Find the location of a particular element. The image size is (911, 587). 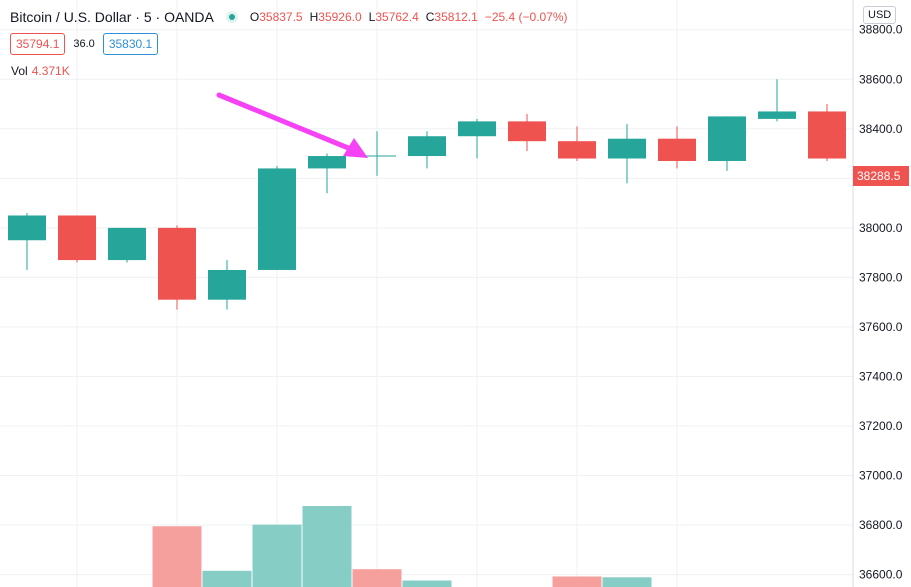

volume-bars is located at coordinates (402, 546).